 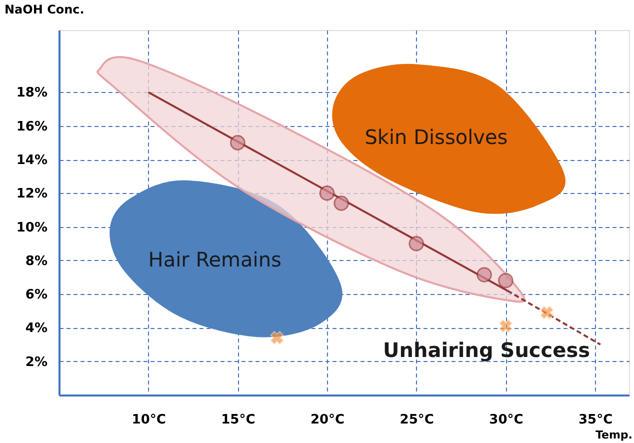 I want to click on y-tick-label: 2%, so click(x=36, y=362).